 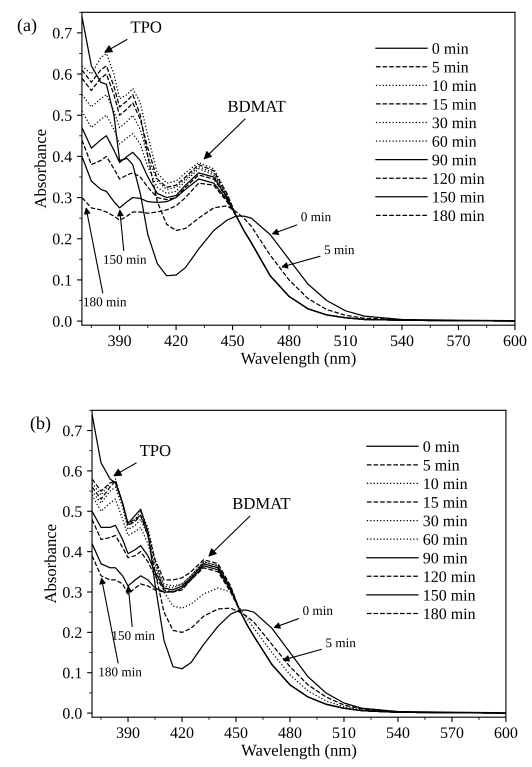 I want to click on text: (b), so click(x=40, y=424).